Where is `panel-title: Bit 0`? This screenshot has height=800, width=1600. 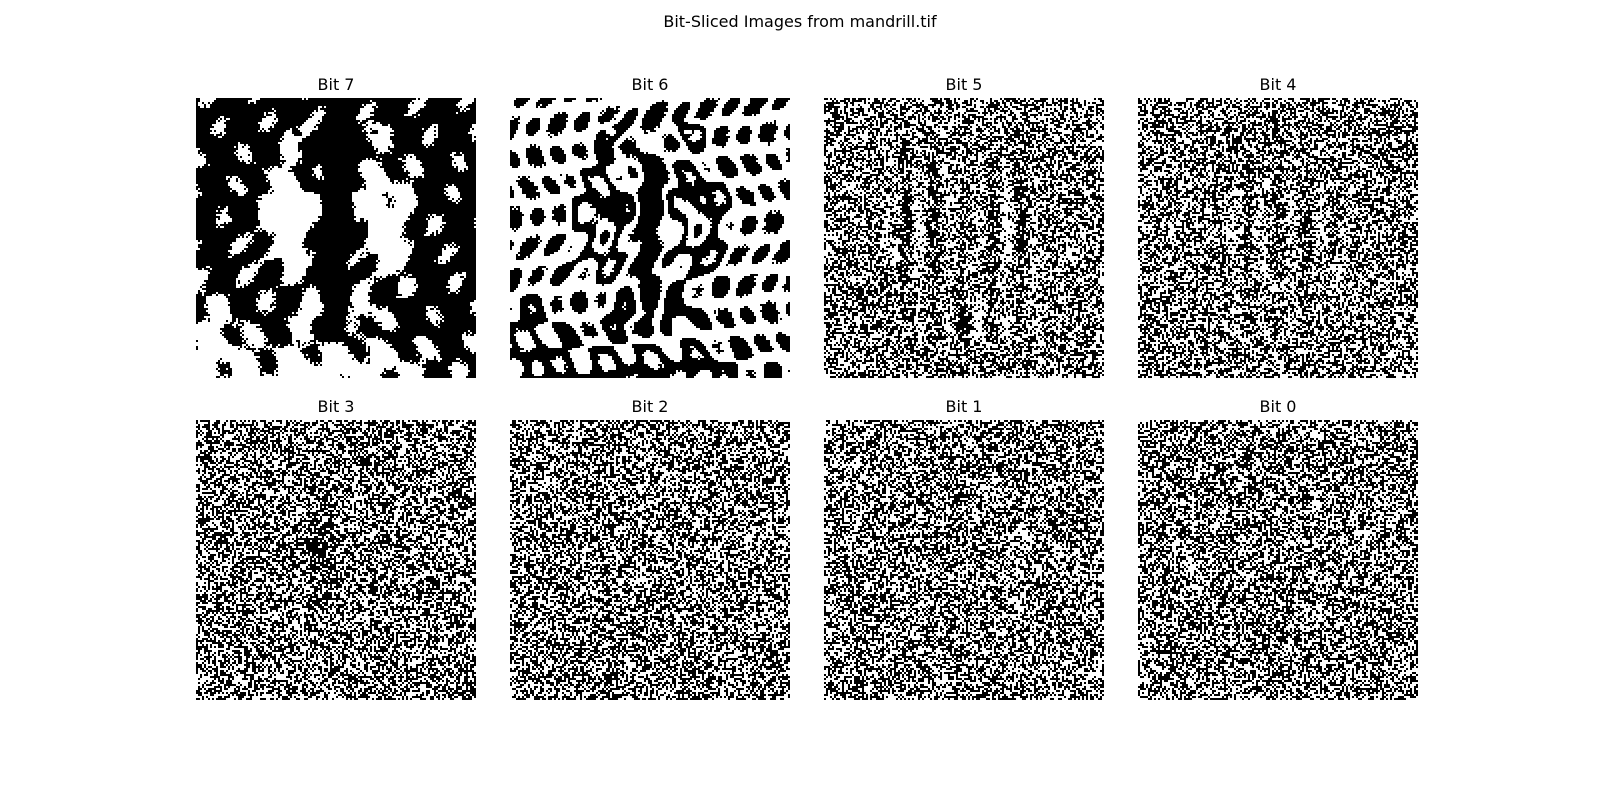
panel-title: Bit 0 is located at coordinates (1278, 406).